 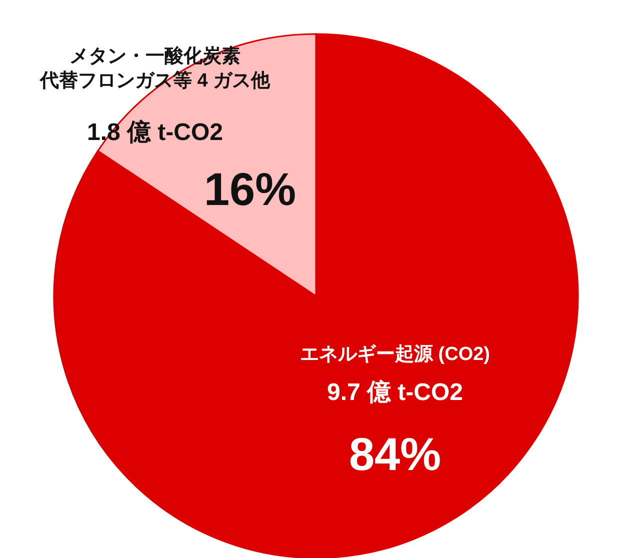 What do you see at coordinates (250, 189) in the screenshot?
I see `annotation: 16%` at bounding box center [250, 189].